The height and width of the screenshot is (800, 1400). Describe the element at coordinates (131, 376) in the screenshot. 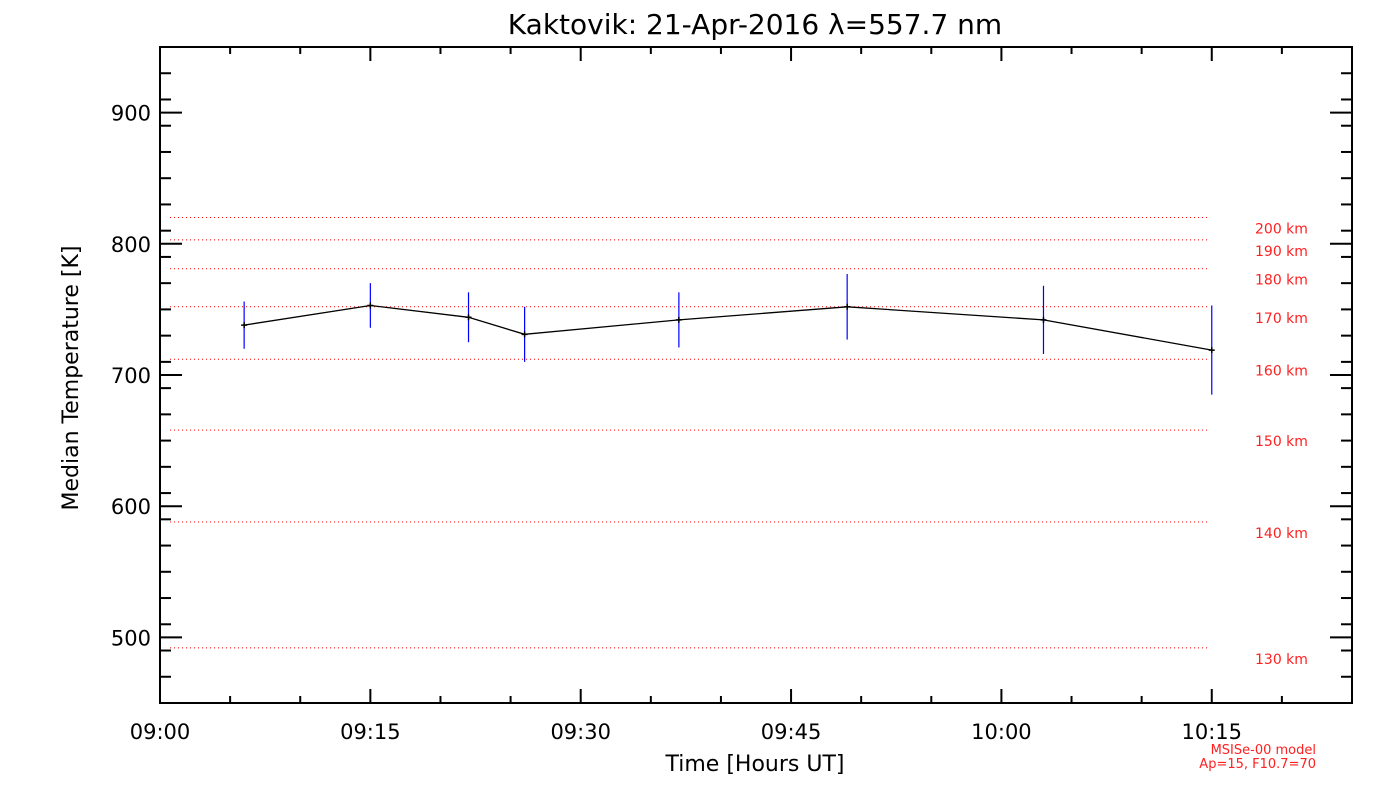

I see `y-tick-label-2: 700` at that location.